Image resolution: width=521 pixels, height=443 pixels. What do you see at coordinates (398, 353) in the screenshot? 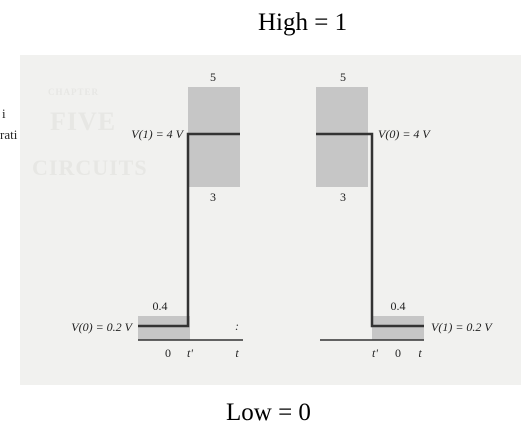
I see `right-tick-0: 0` at bounding box center [398, 353].